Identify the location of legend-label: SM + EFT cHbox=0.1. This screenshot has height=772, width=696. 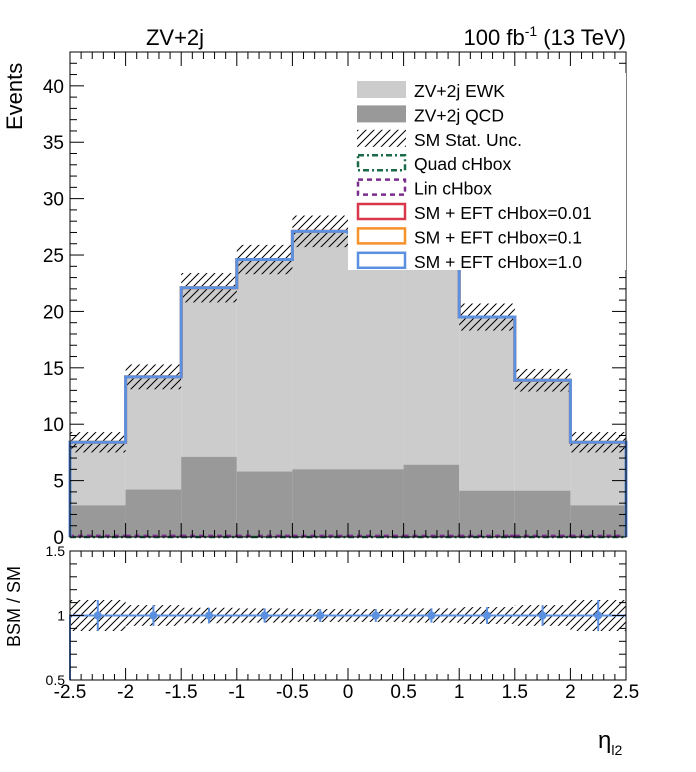
(498, 237).